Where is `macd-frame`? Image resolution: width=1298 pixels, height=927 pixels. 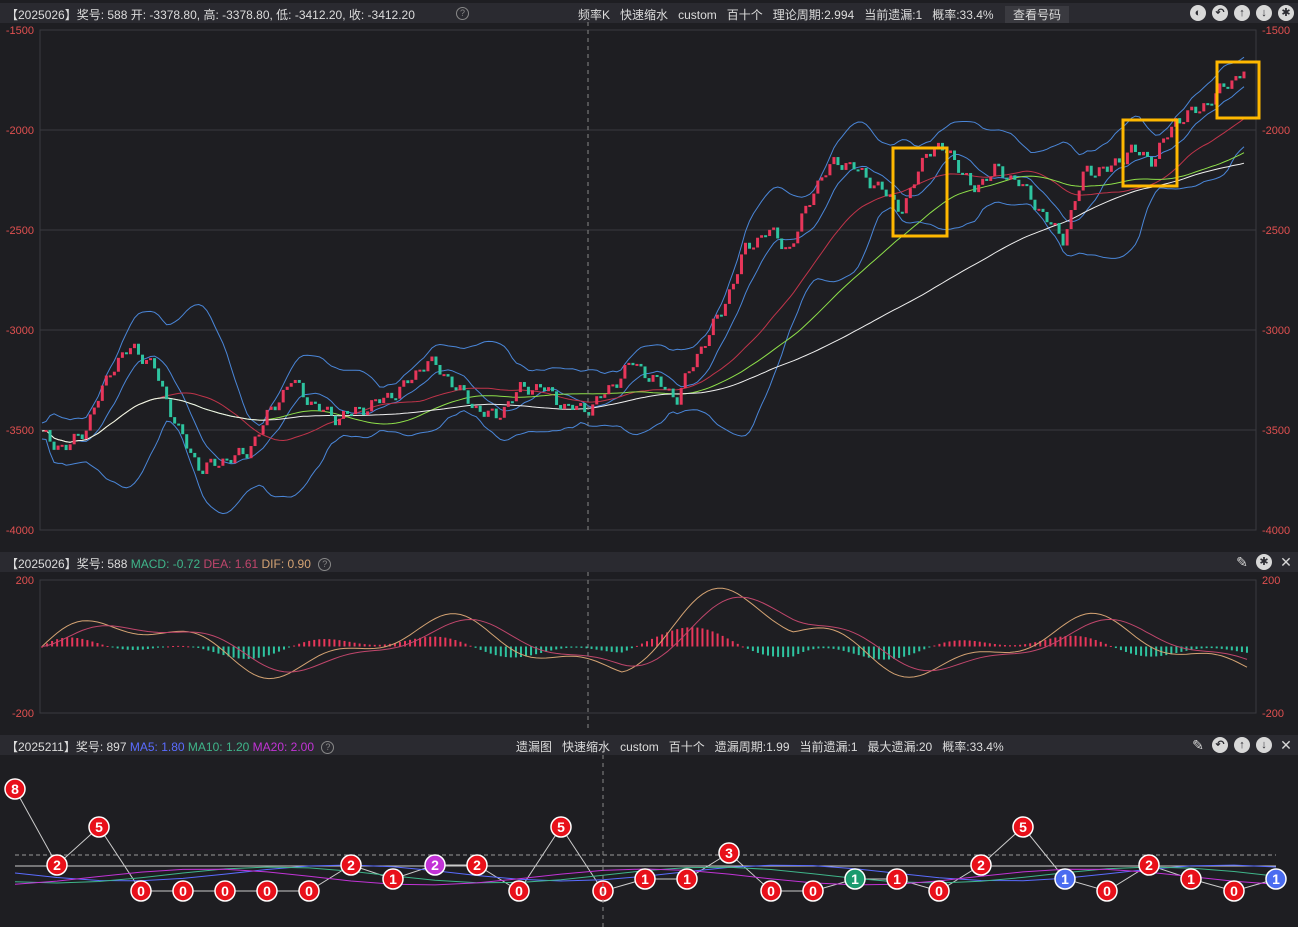 macd-frame is located at coordinates (648, 646).